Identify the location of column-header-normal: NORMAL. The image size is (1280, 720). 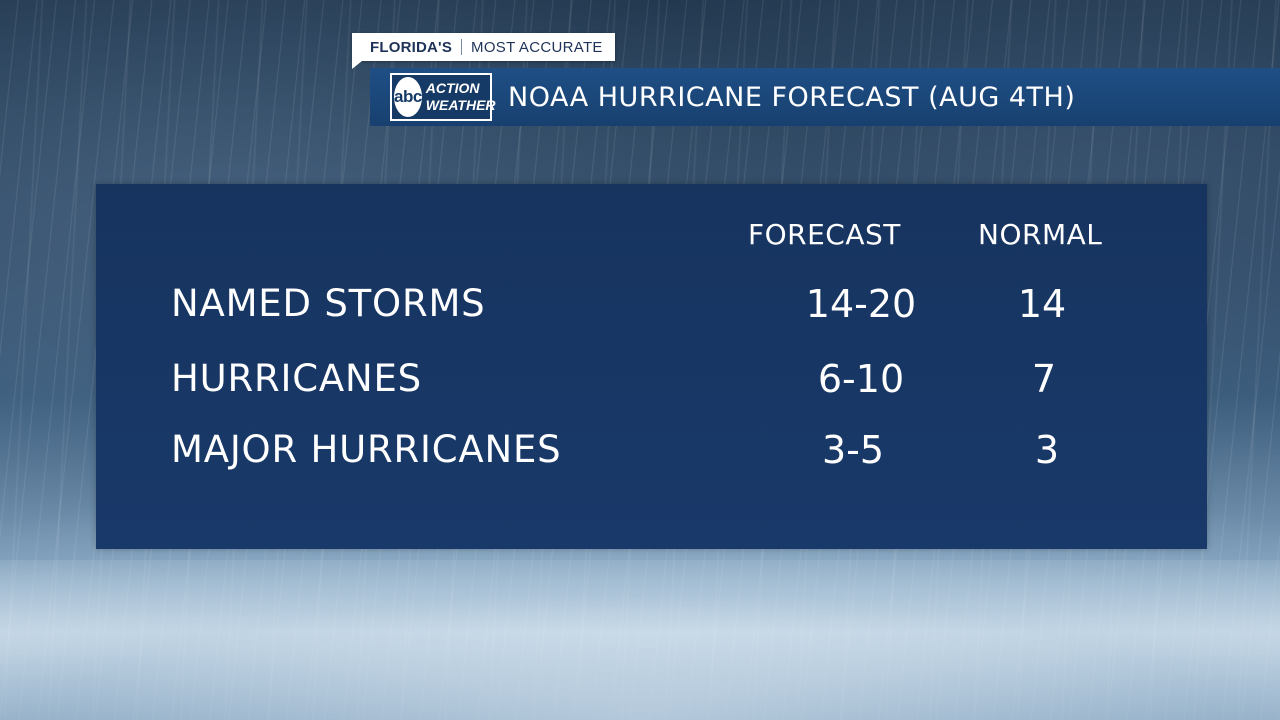
(1040, 234).